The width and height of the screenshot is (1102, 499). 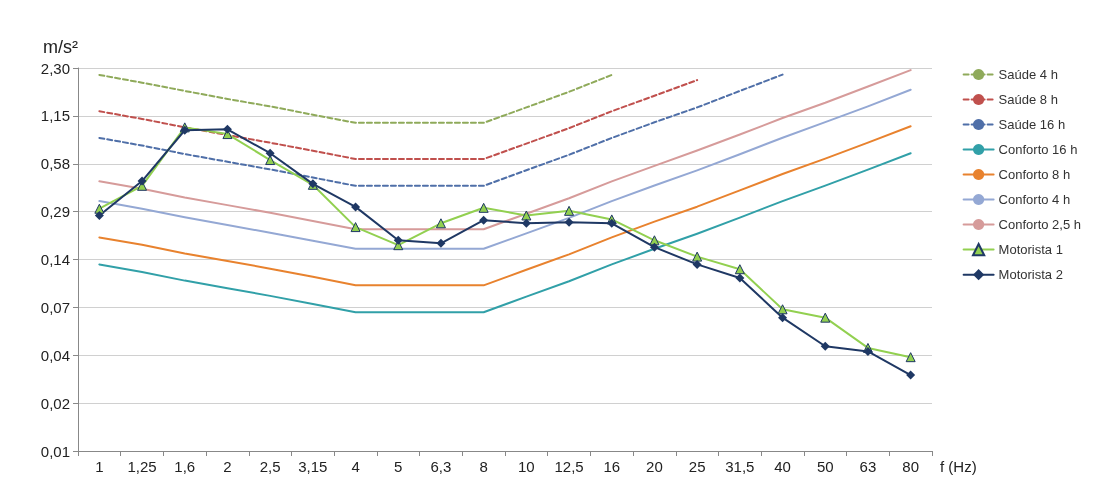 I want to click on x-tick-label: 2, so click(x=227, y=466).